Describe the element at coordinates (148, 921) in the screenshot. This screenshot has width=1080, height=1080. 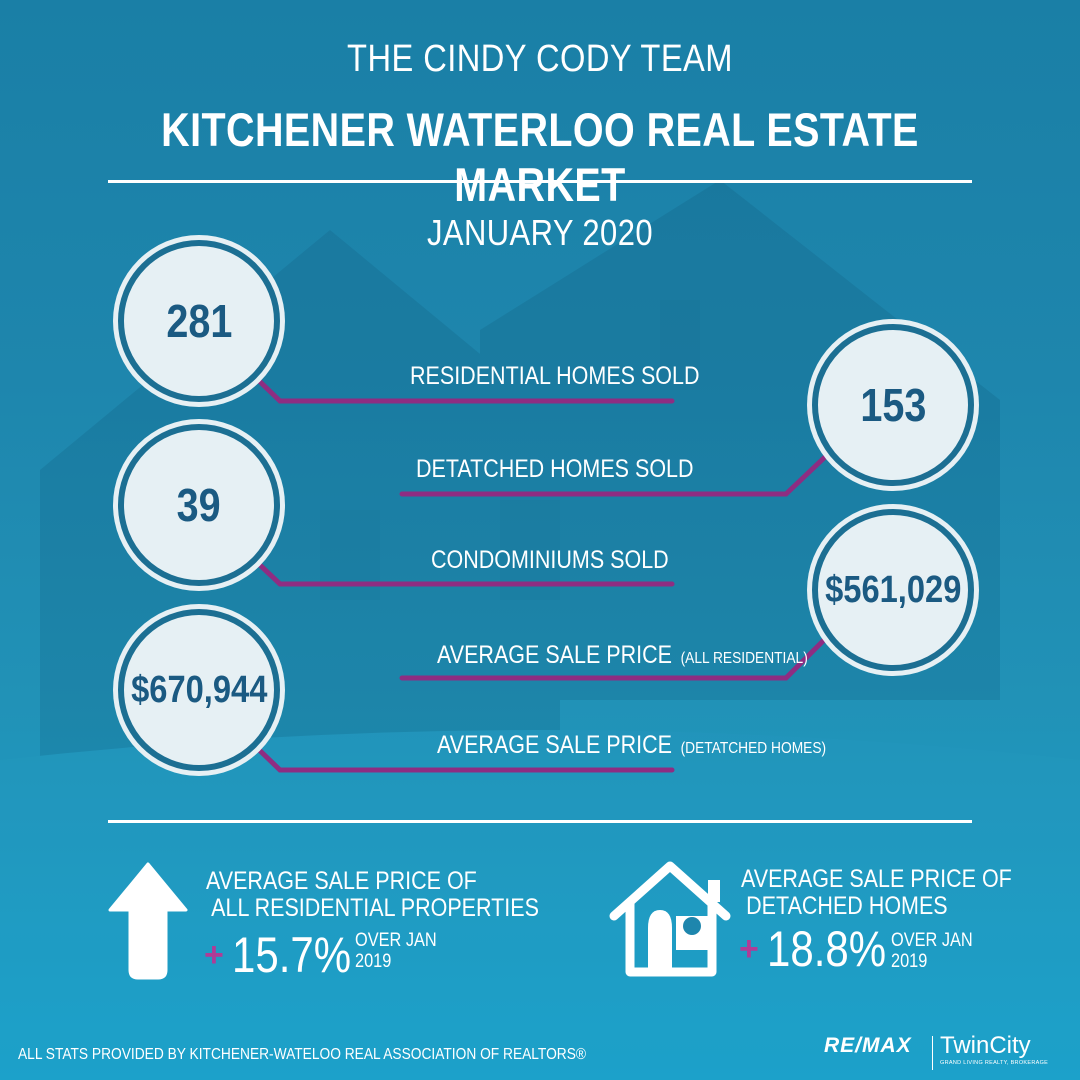
I see `up-arrow-icon` at that location.